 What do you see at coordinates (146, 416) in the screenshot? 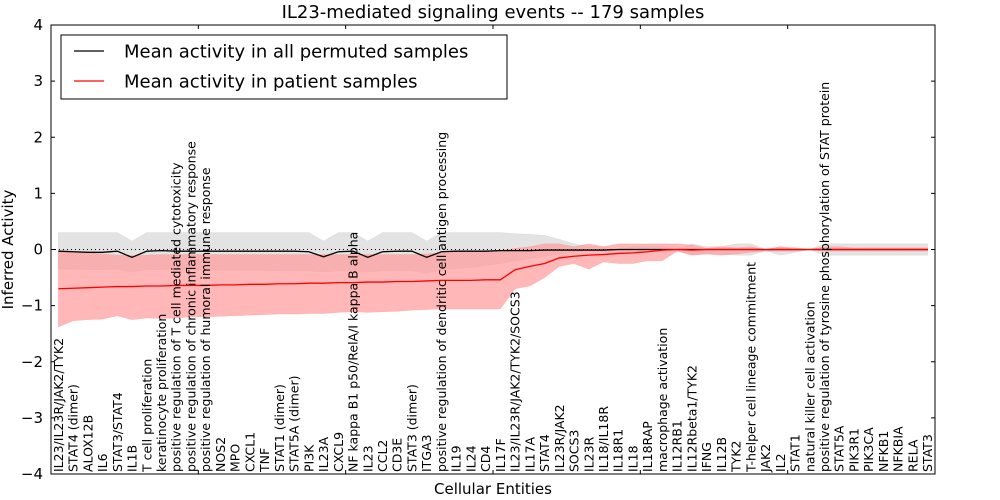
I see `x-category-label: T cell proliferation` at bounding box center [146, 416].